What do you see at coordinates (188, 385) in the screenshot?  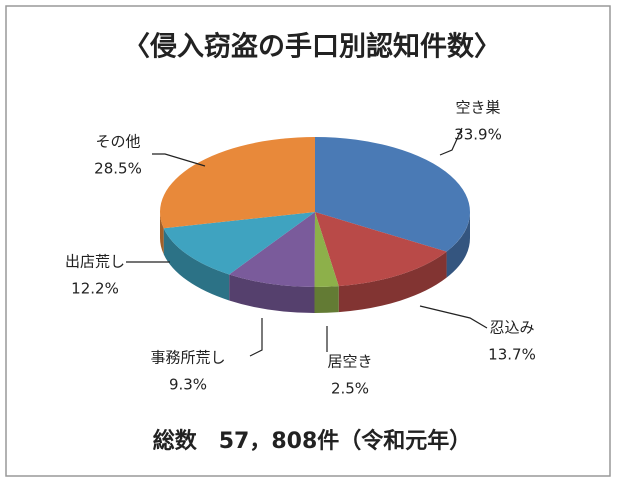 I see `value-label: 9.3%` at bounding box center [188, 385].